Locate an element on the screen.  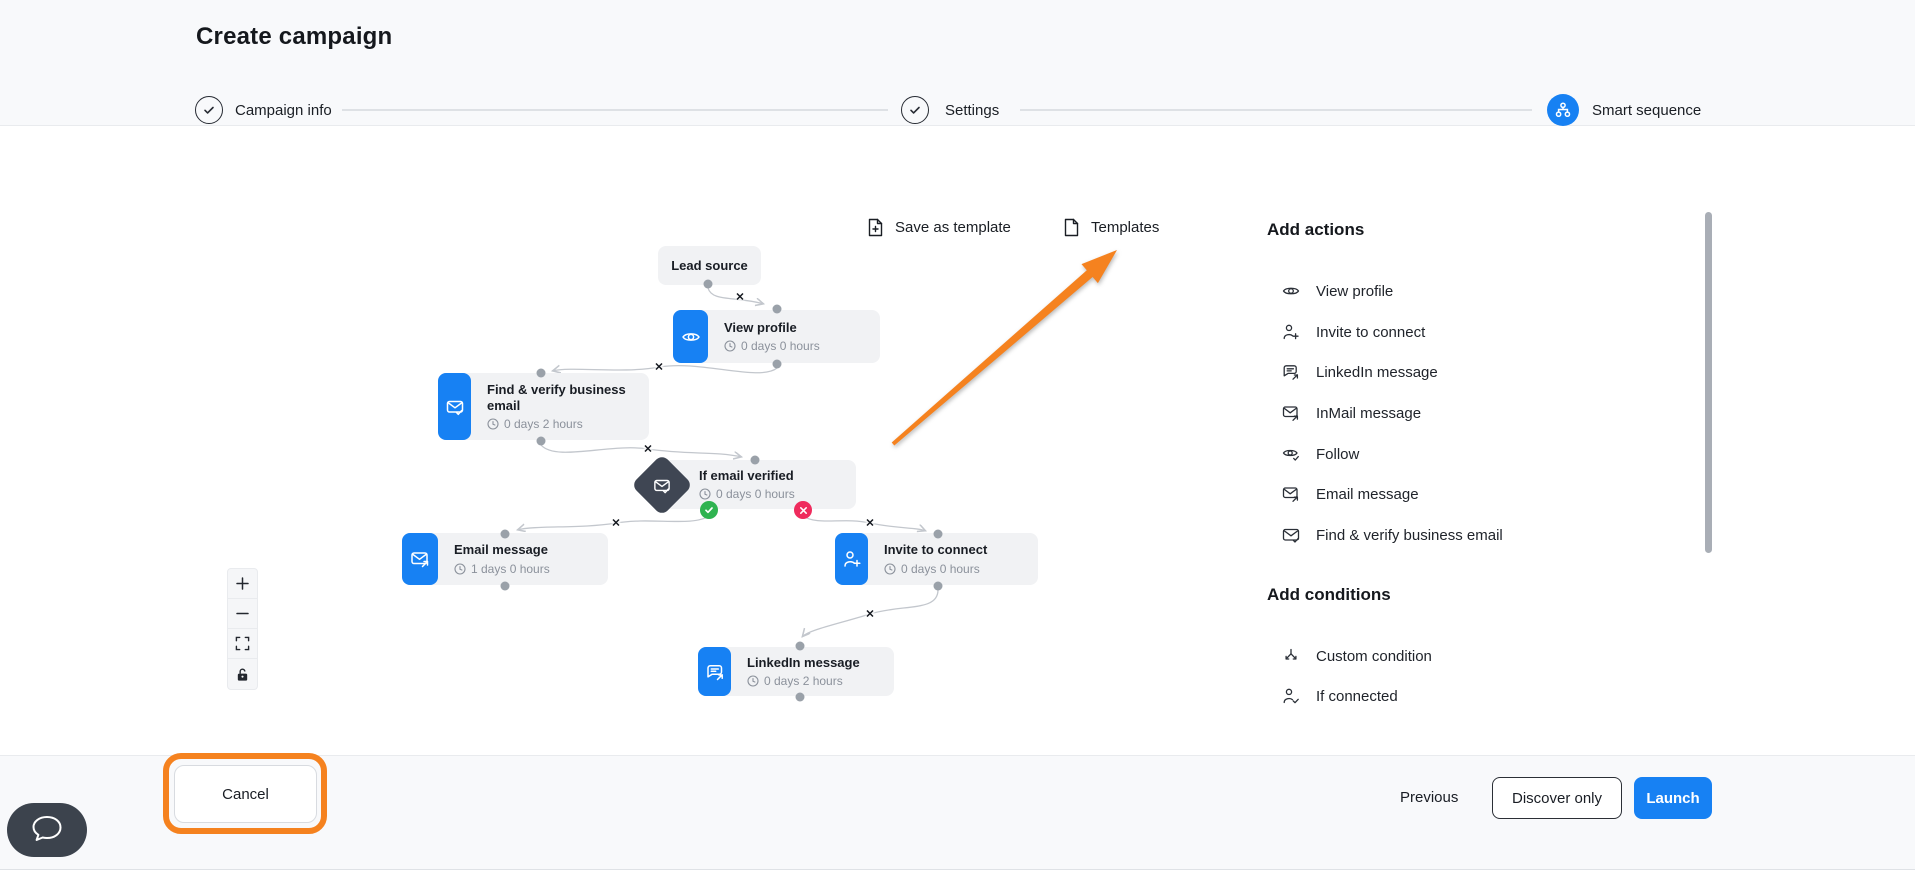
save-as-template-label: Save as template is located at coordinates (953, 227).